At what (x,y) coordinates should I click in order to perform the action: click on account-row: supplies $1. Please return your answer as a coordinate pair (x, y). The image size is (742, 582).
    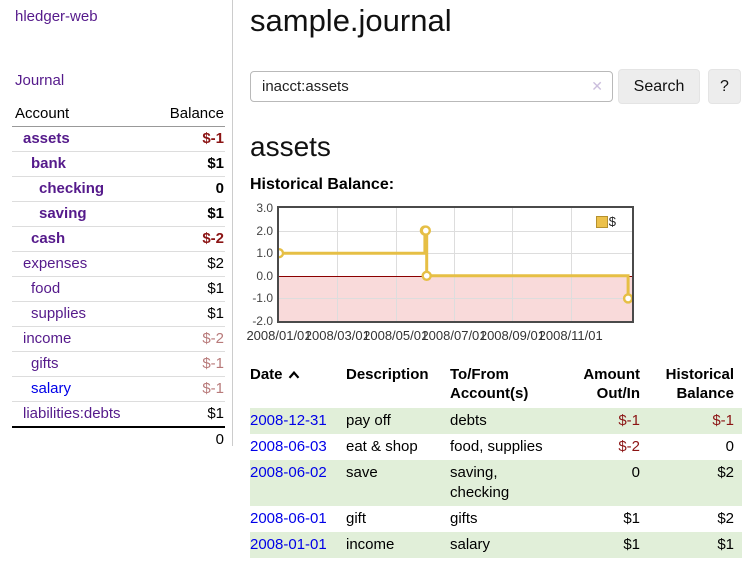
    Looking at the image, I should click on (118, 314).